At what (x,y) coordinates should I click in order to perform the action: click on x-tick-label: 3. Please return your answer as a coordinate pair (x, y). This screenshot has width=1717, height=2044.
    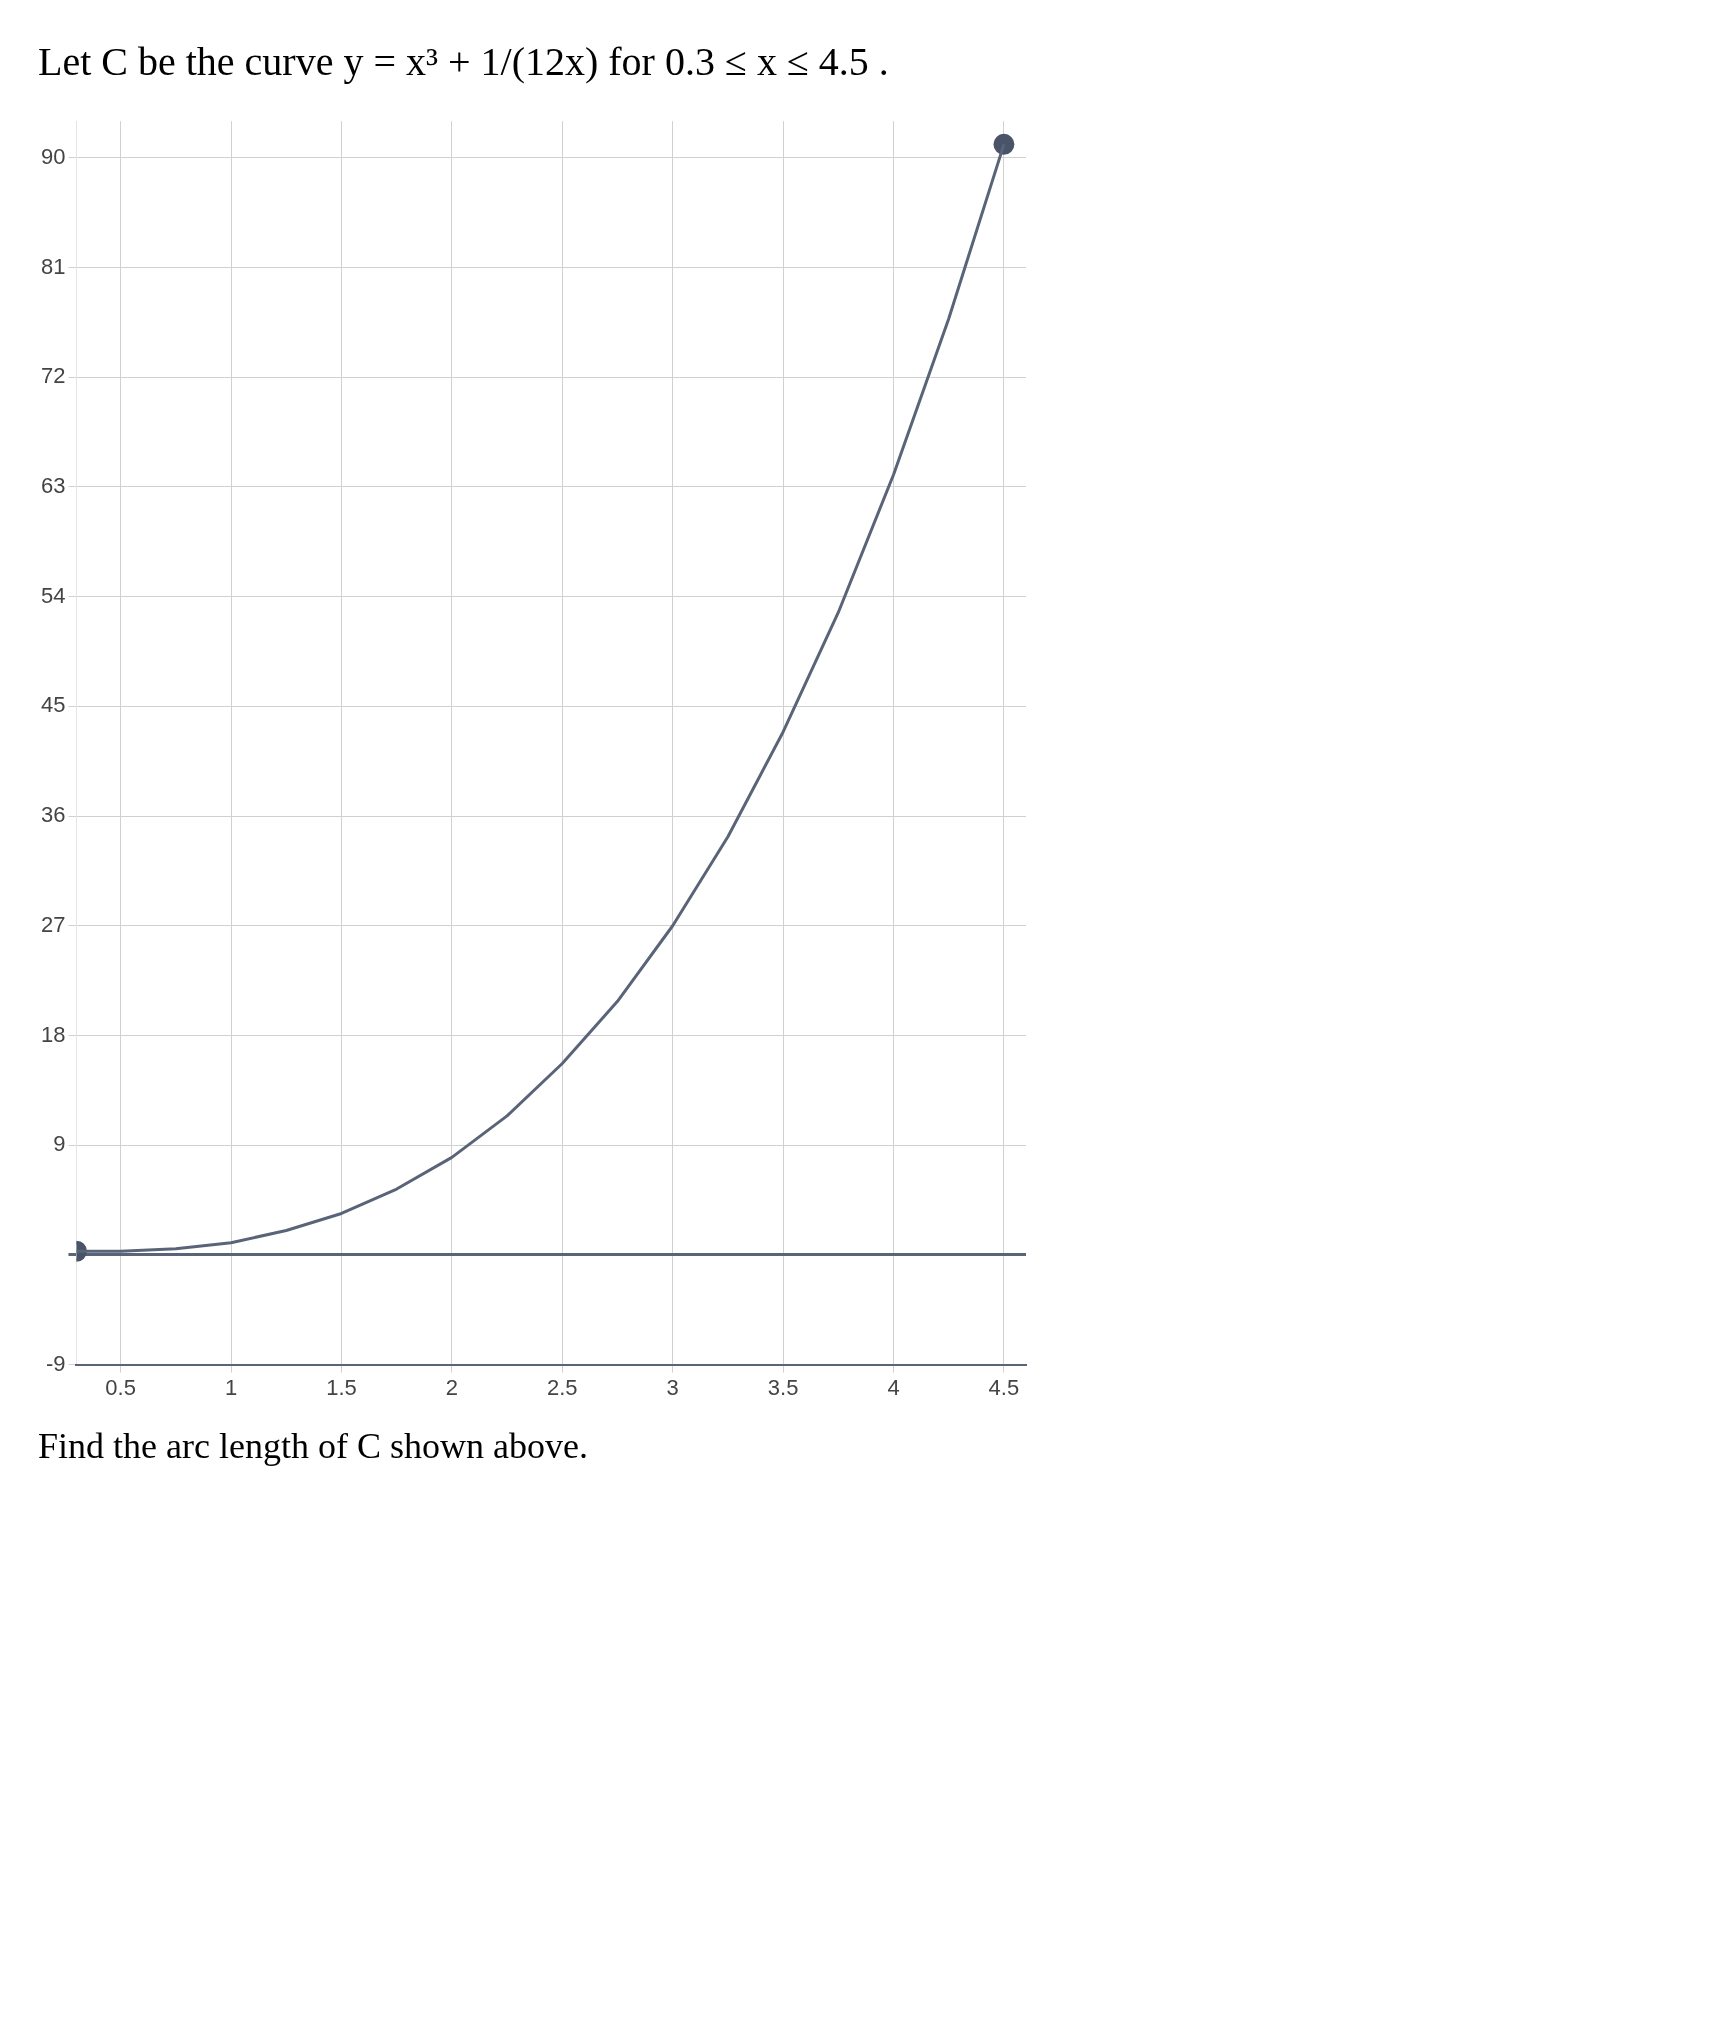
    Looking at the image, I should click on (672, 1387).